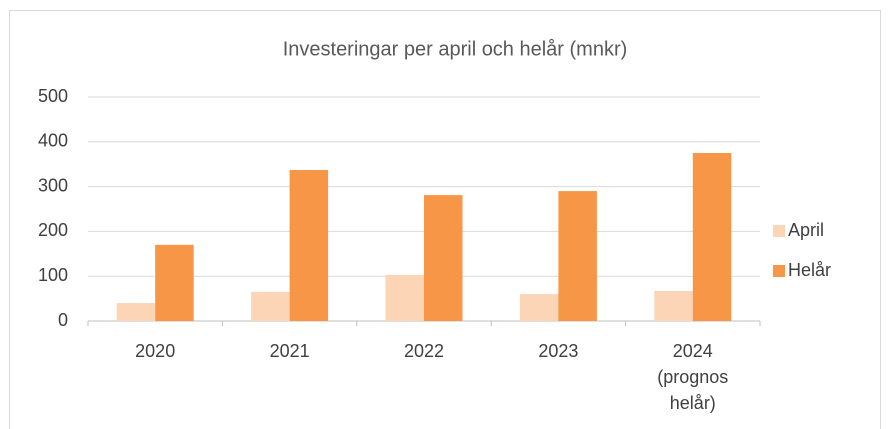  Describe the element at coordinates (155, 351) in the screenshot. I see `x-tick-label: 2020` at that location.